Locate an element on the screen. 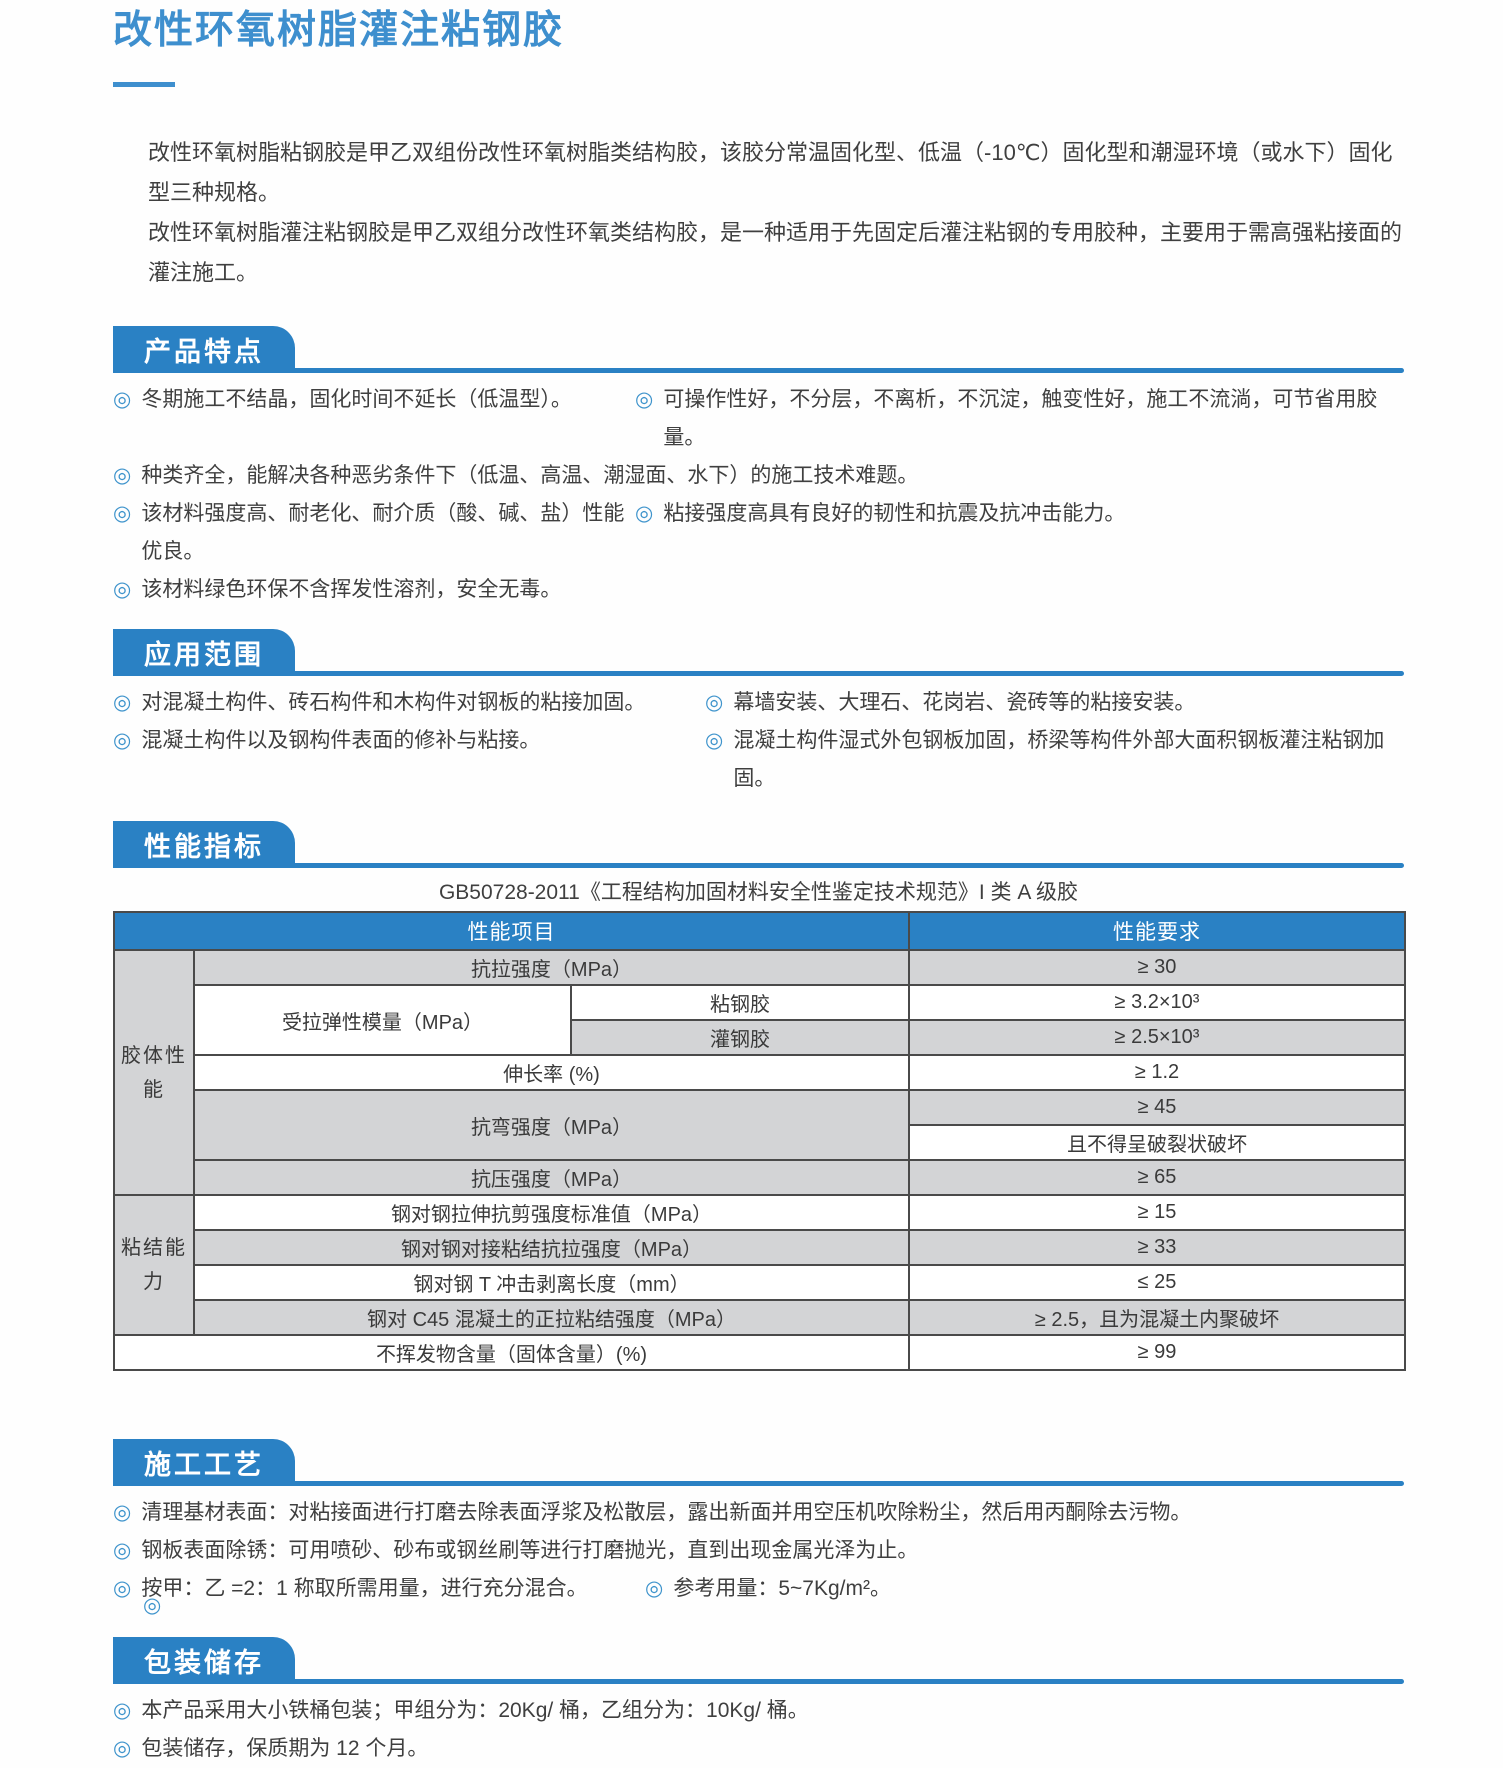 This screenshot has width=1503, height=1768. section-heading: 应用范围 is located at coordinates (204, 655).